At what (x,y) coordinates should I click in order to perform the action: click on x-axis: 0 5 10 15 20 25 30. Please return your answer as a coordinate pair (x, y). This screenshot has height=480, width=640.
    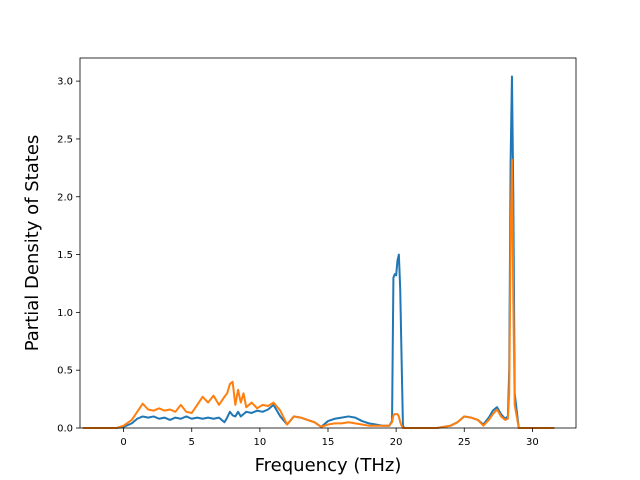
    Looking at the image, I should click on (329, 438).